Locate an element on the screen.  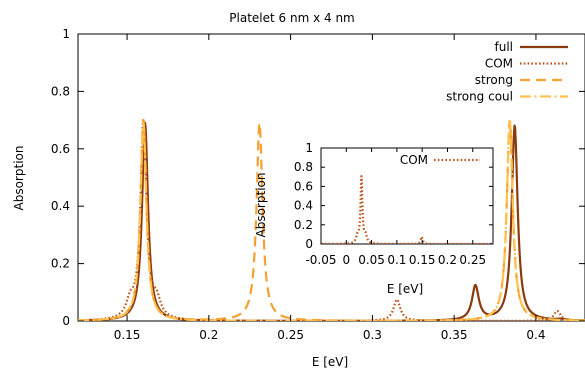
main-y-tick-label: 0.6 is located at coordinates (60, 149).